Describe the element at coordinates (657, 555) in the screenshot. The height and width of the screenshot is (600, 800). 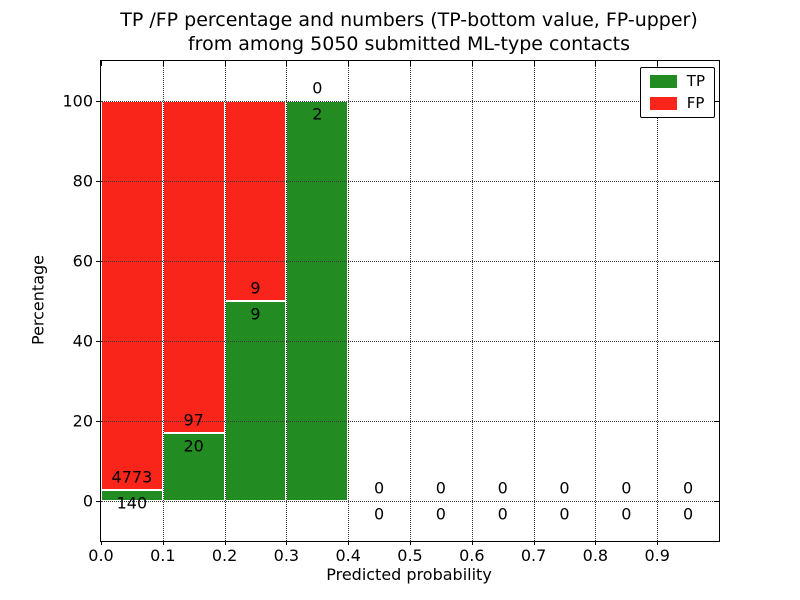
I see `x-tick-label: 0.9` at that location.